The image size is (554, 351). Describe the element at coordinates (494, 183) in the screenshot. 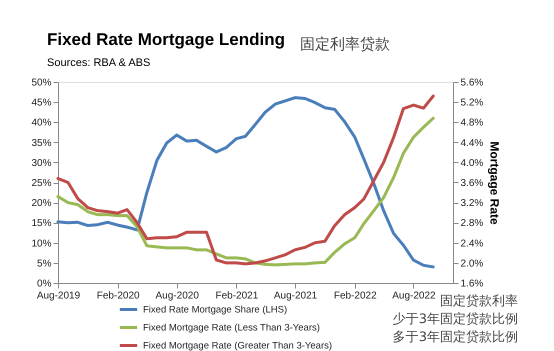

I see `y2-axis-title: Mortgage Rate` at that location.